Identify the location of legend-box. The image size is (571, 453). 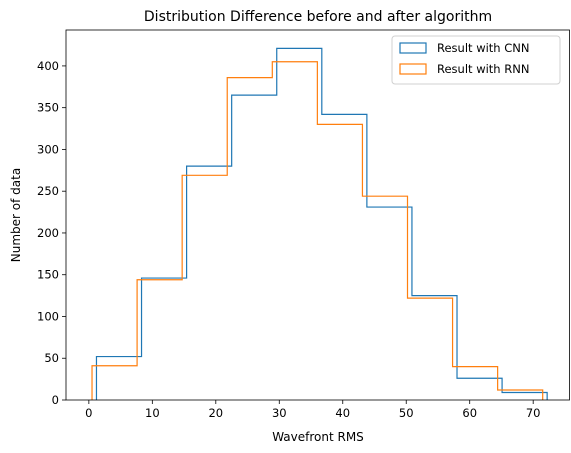
(476, 60).